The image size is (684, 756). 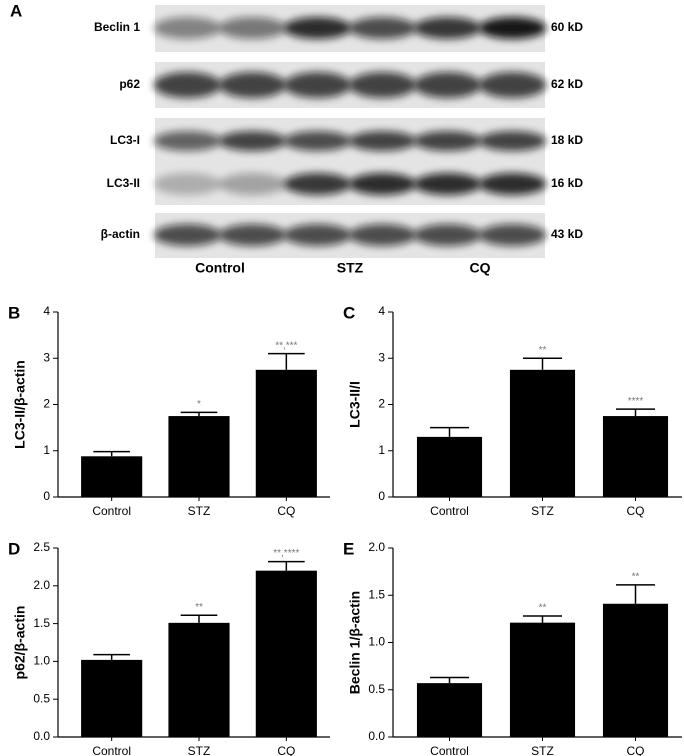 What do you see at coordinates (220, 268) in the screenshot?
I see `blot-group-label: Control` at bounding box center [220, 268].